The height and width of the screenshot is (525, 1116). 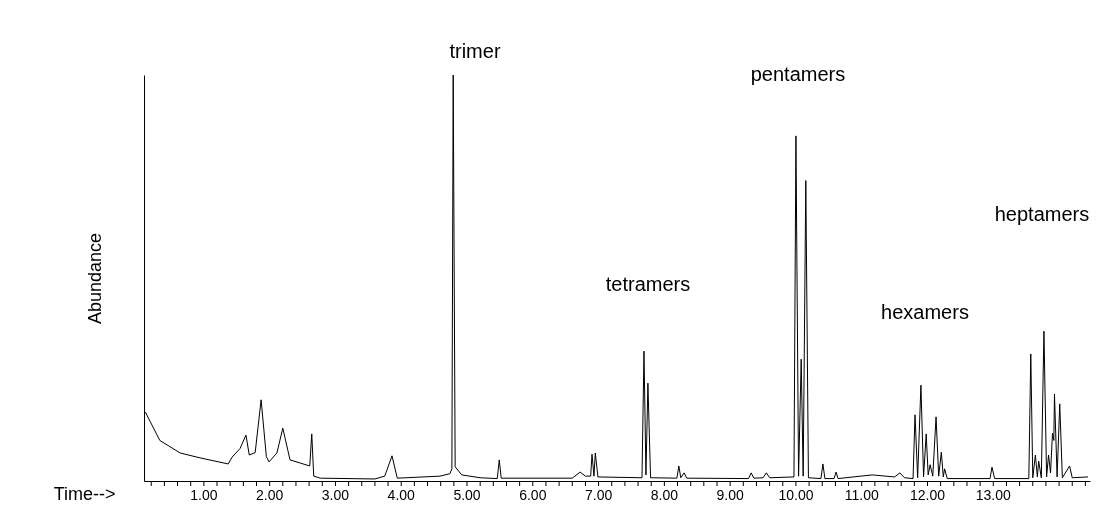 What do you see at coordinates (927, 495) in the screenshot?
I see `x-tick-label: 12.00` at bounding box center [927, 495].